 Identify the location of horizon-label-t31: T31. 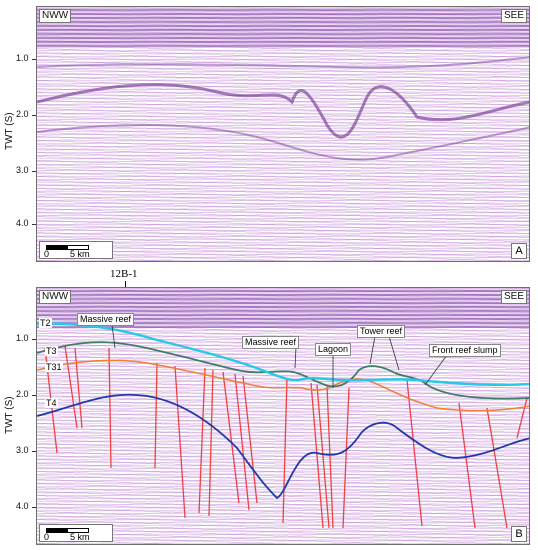
(54, 367).